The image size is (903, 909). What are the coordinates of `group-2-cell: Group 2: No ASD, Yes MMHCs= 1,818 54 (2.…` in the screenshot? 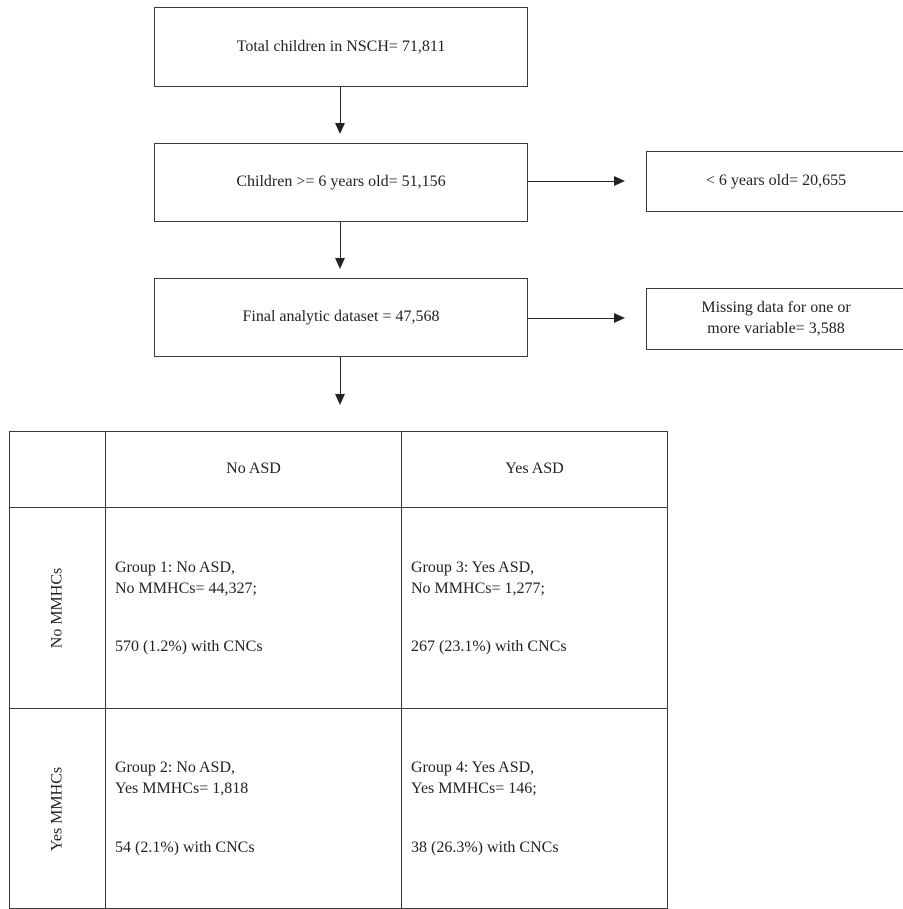 It's located at (253, 808).